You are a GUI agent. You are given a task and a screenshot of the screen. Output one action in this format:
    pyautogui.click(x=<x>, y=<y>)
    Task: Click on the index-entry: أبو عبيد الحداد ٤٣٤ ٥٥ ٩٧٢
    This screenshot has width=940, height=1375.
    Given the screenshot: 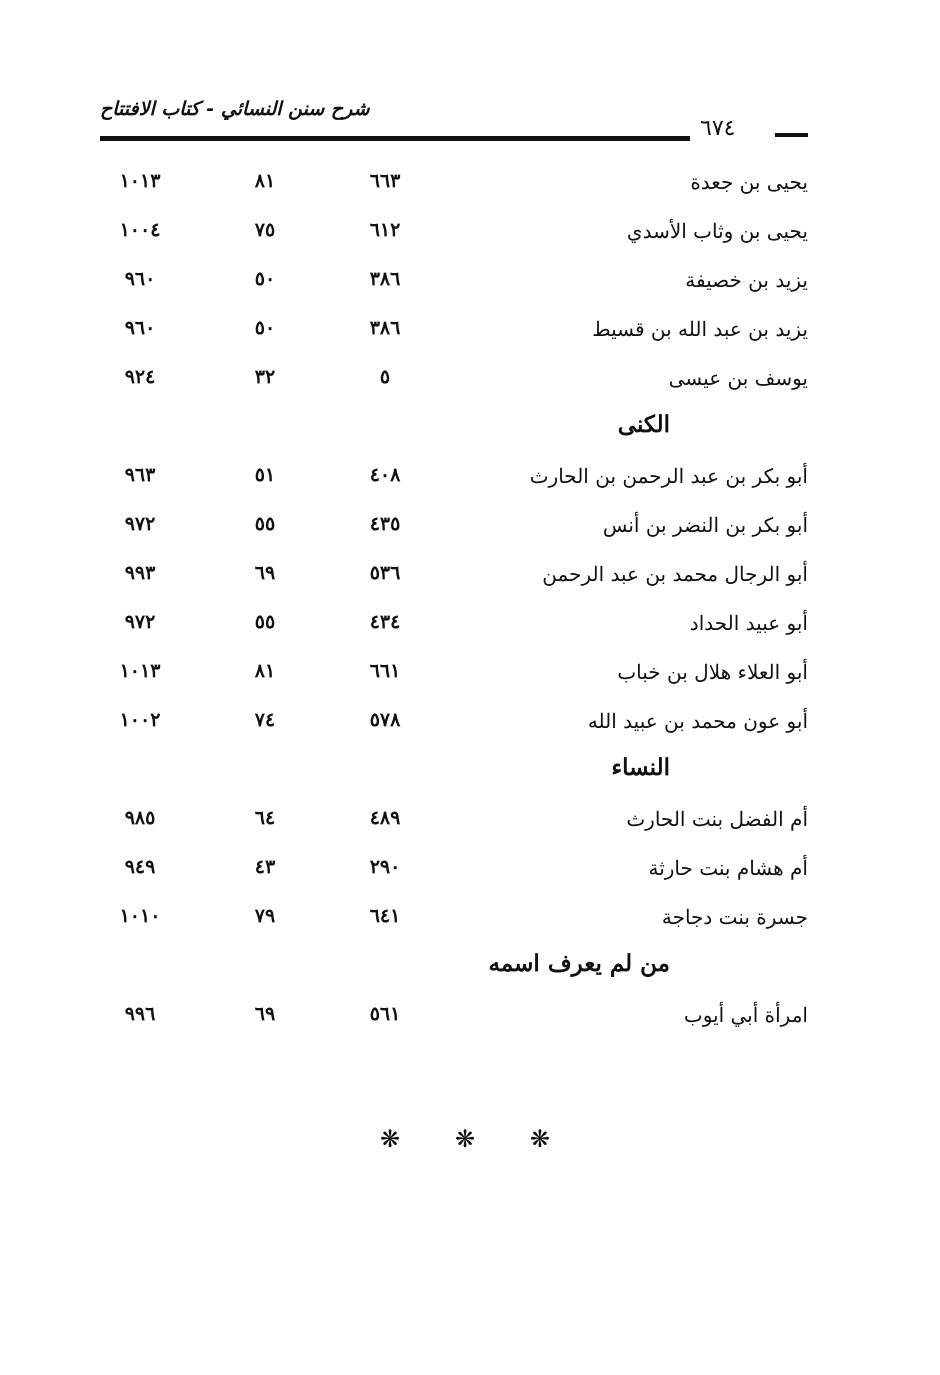 What is the action you would take?
    pyautogui.click(x=470, y=625)
    